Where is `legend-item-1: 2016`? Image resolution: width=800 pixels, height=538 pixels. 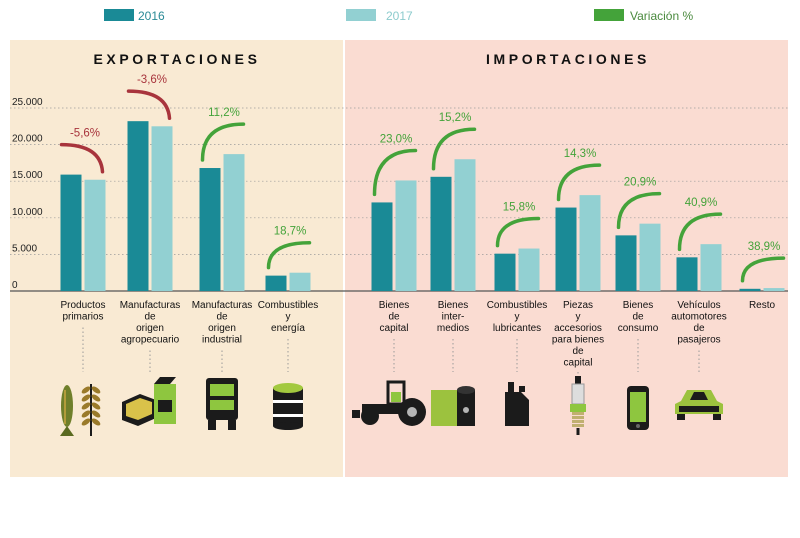 legend-item-1: 2016 is located at coordinates (134, 16).